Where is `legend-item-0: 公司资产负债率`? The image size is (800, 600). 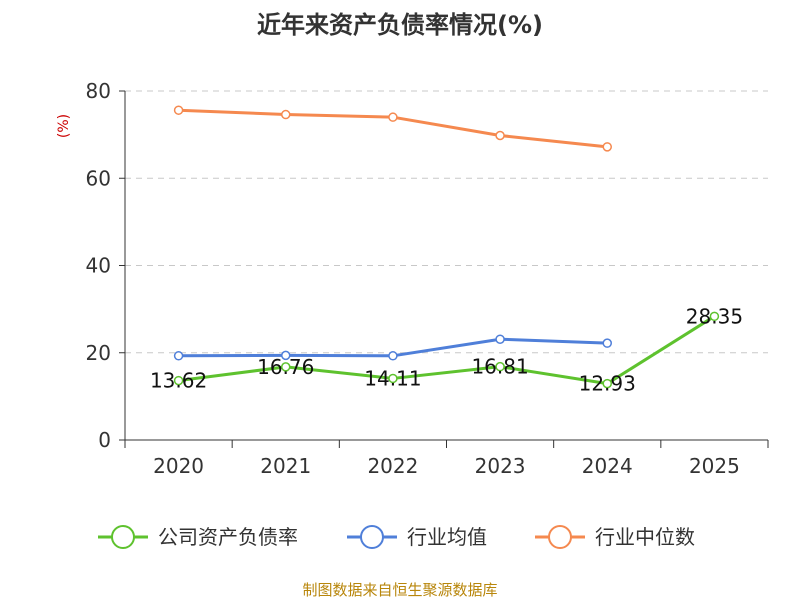
legend-item-0: 公司资产负债率 is located at coordinates (198, 537).